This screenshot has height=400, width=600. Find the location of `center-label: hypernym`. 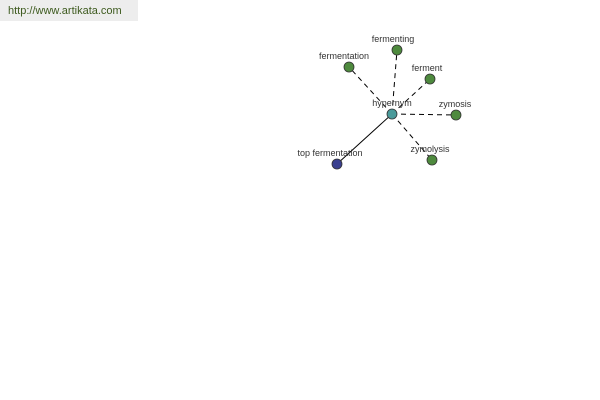

center-label: hypernym is located at coordinates (392, 103).